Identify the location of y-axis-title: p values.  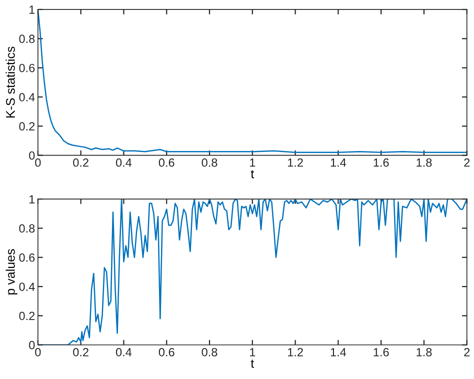
(12, 271).